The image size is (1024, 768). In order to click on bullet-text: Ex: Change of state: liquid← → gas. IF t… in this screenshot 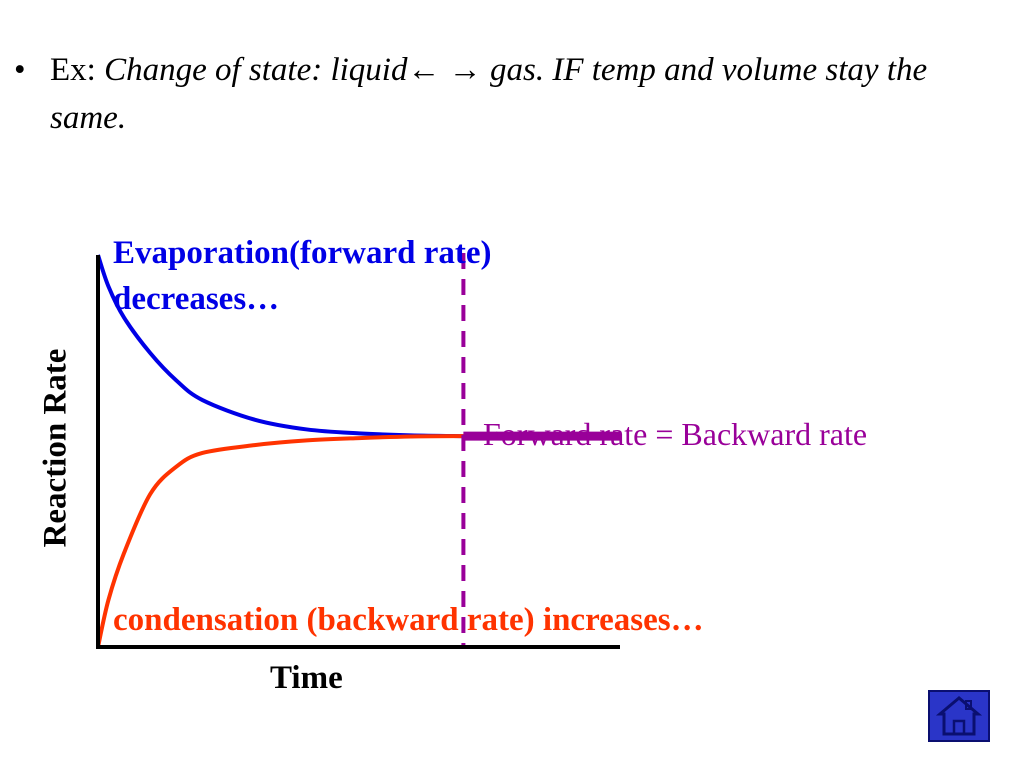, I will do `click(527, 94)`.